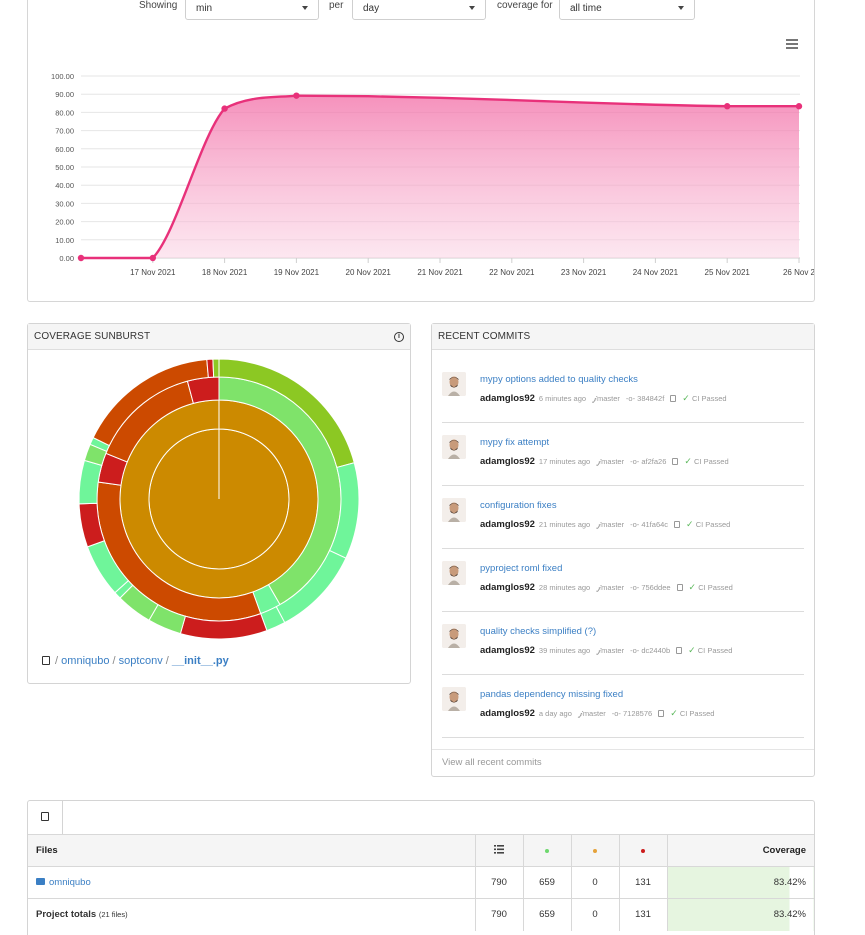 The width and height of the screenshot is (865, 935). What do you see at coordinates (45, 817) in the screenshot?
I see `files-tab` at bounding box center [45, 817].